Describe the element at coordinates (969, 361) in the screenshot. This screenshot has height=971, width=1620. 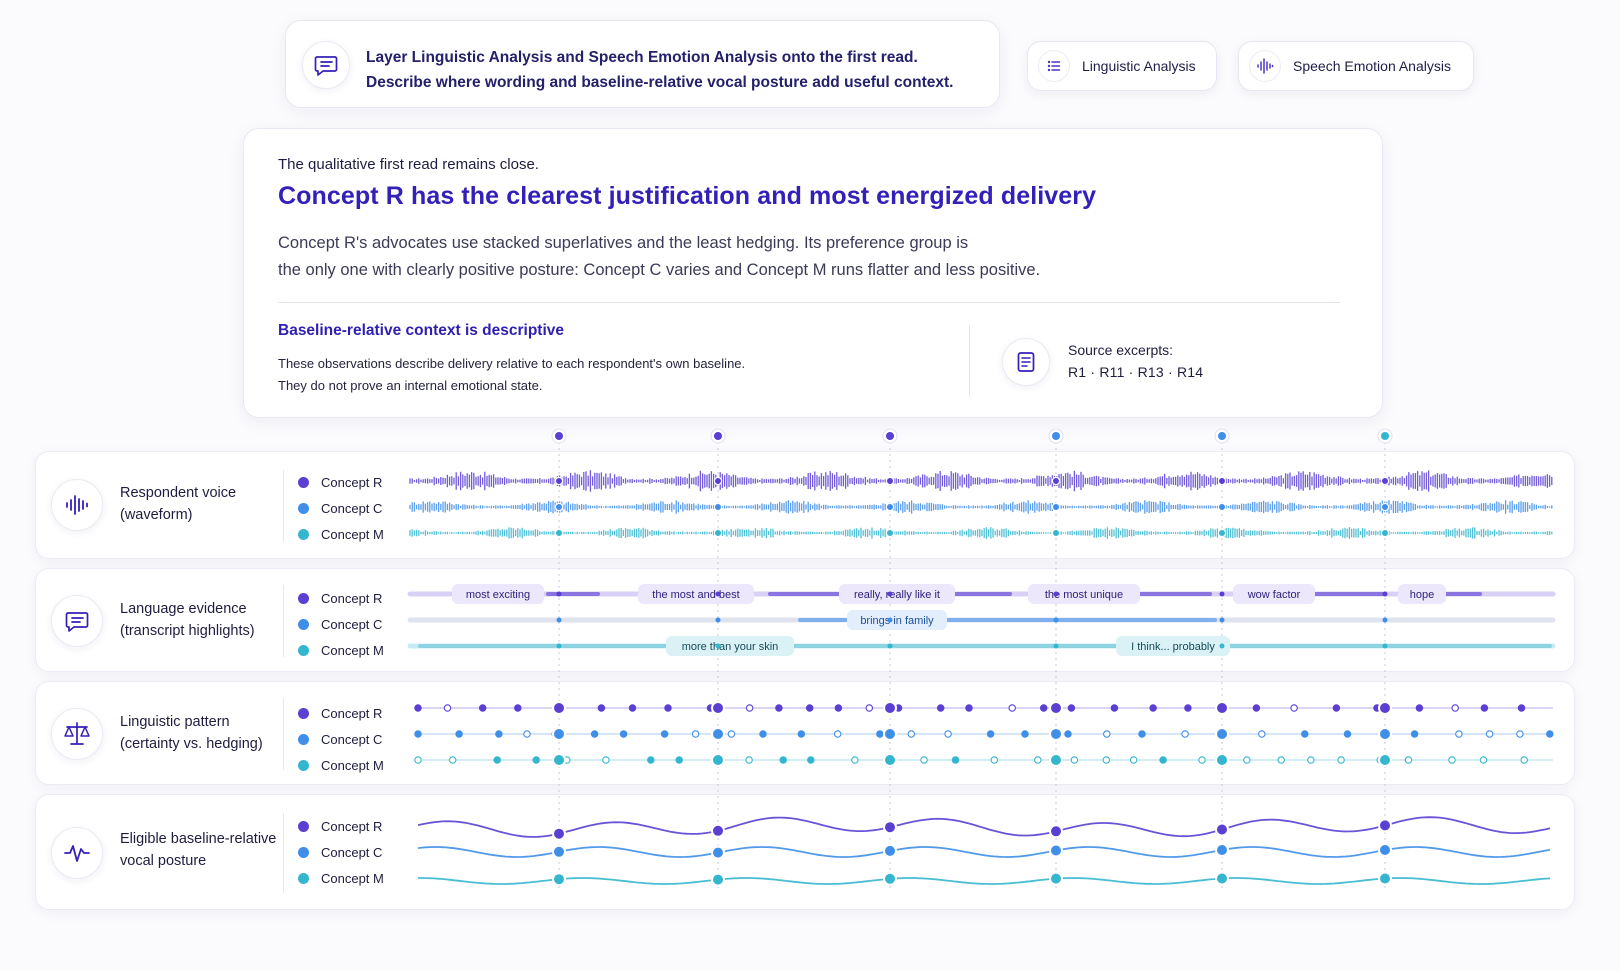
I see `vertical-divider` at that location.